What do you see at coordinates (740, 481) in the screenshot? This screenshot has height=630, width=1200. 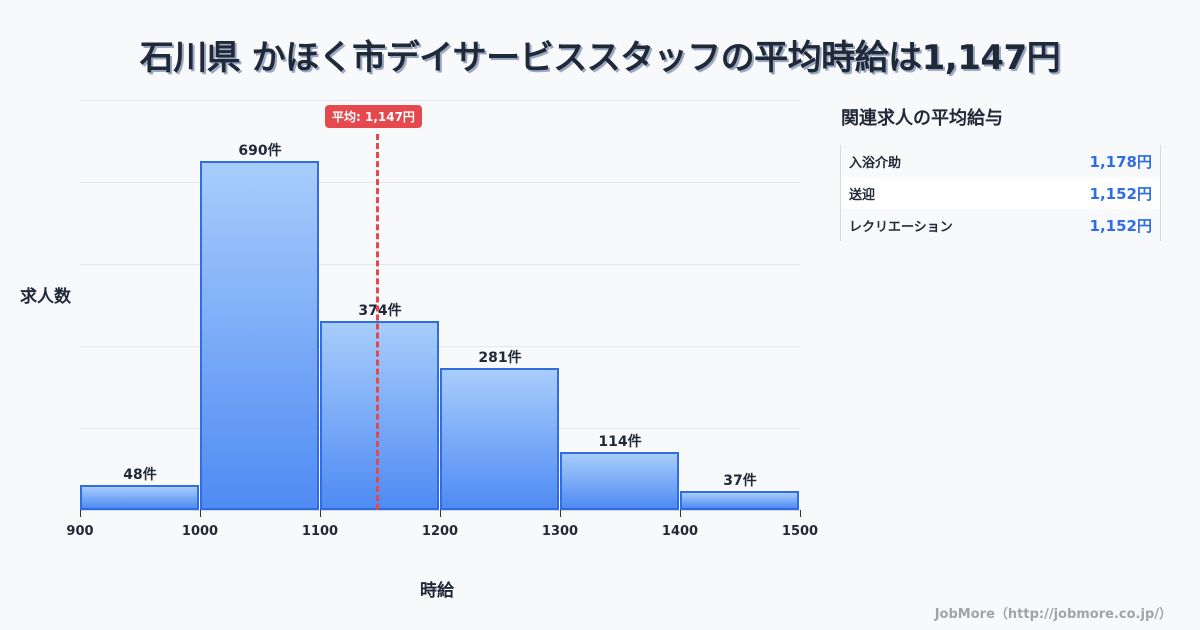 I see `bar-label: 37件` at bounding box center [740, 481].